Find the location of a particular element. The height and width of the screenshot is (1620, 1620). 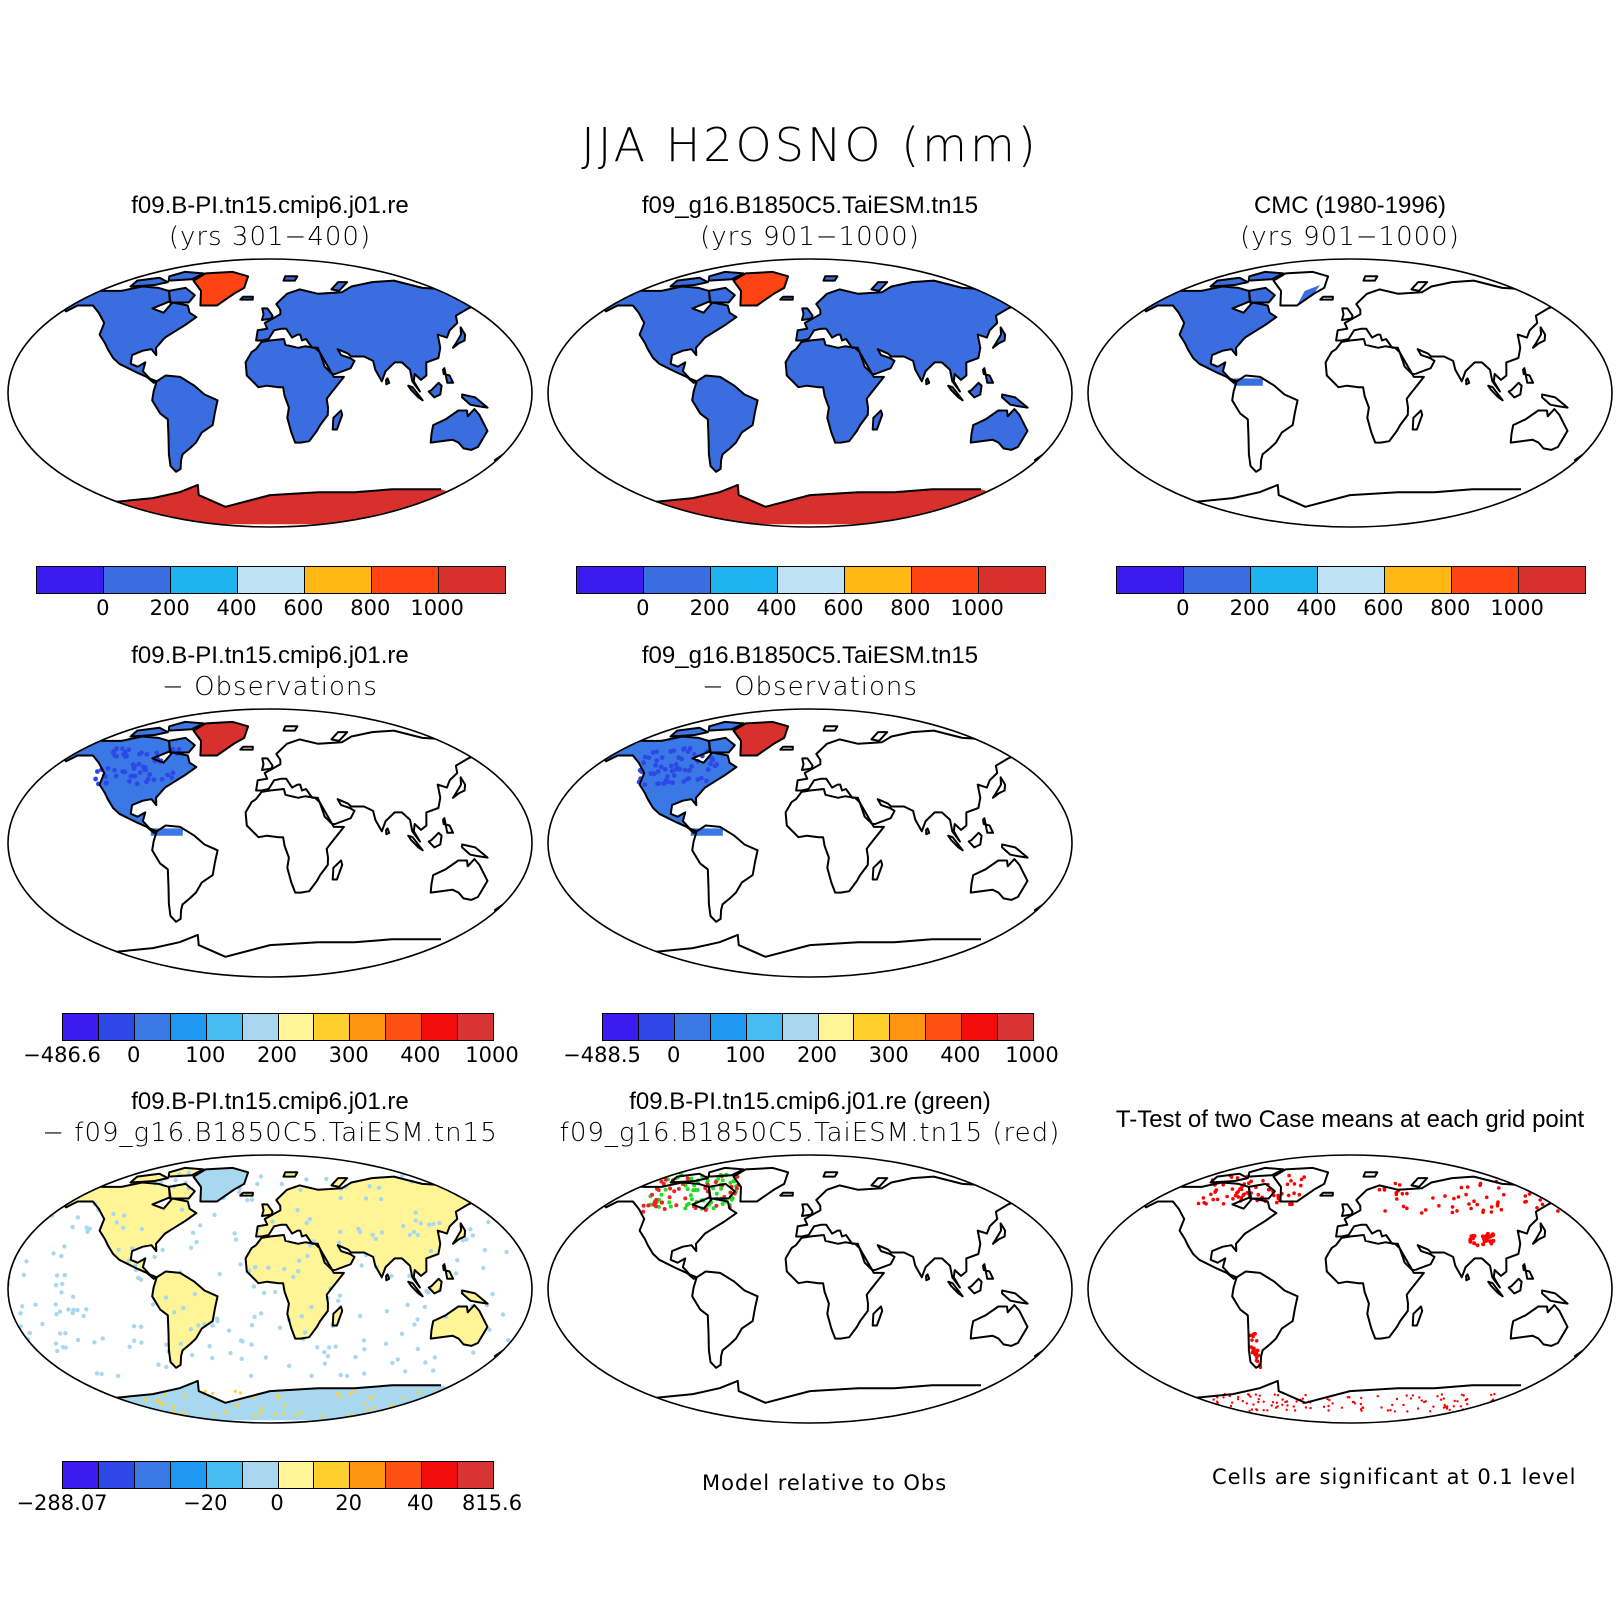

colorbar-label: 800 is located at coordinates (370, 608).